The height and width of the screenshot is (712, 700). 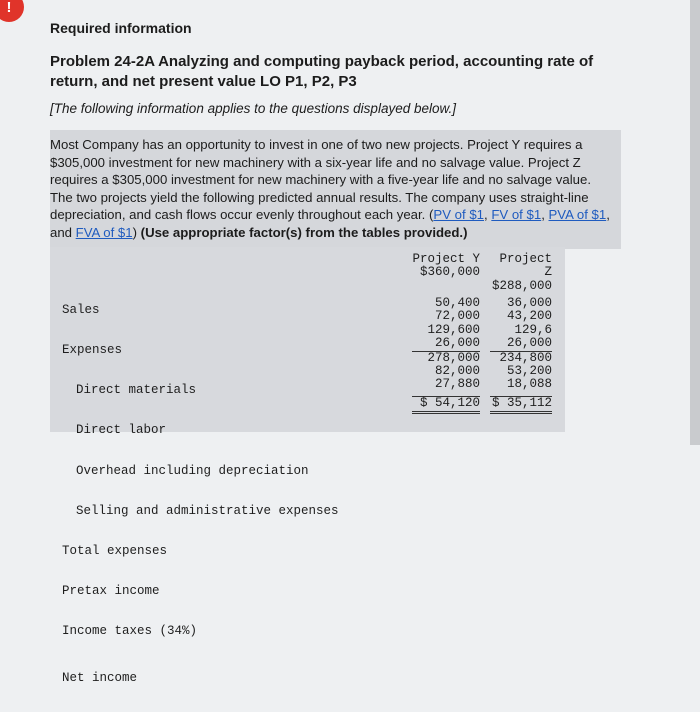 What do you see at coordinates (453, 329) in the screenshot?
I see `table-cell: 129,600` at bounding box center [453, 329].